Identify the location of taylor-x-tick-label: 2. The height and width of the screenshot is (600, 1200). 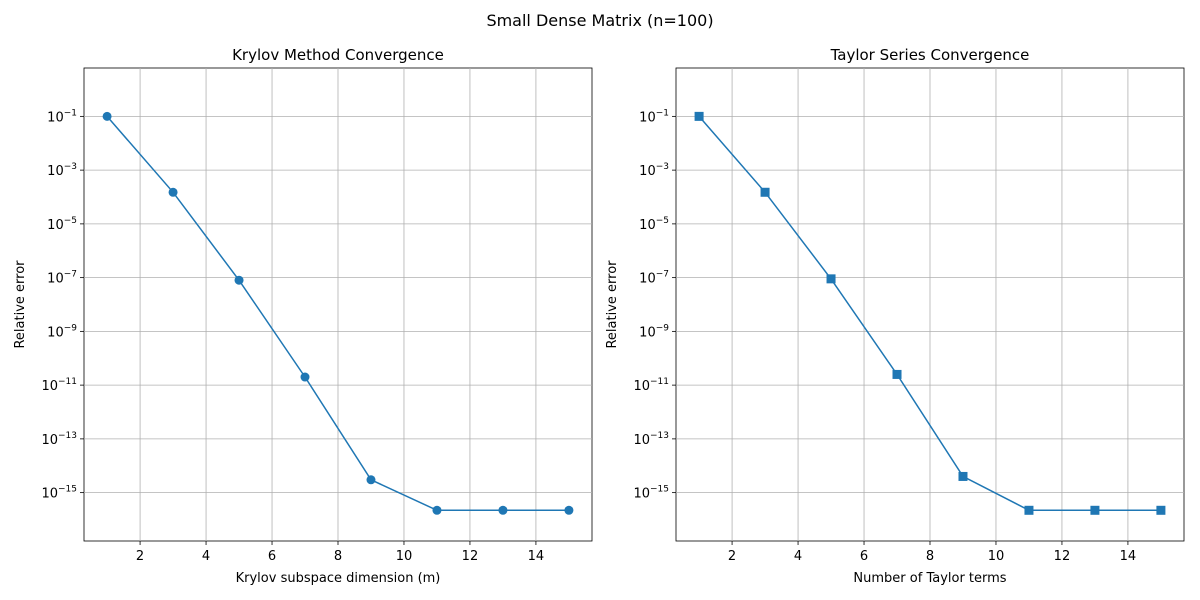
(732, 556).